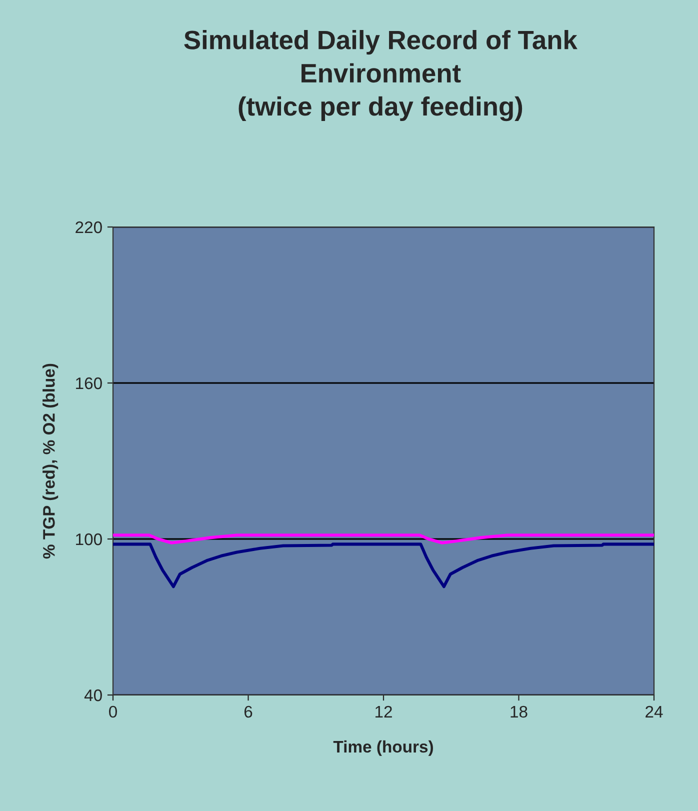  What do you see at coordinates (89, 383) in the screenshot?
I see `y-tick-label: 160` at bounding box center [89, 383].